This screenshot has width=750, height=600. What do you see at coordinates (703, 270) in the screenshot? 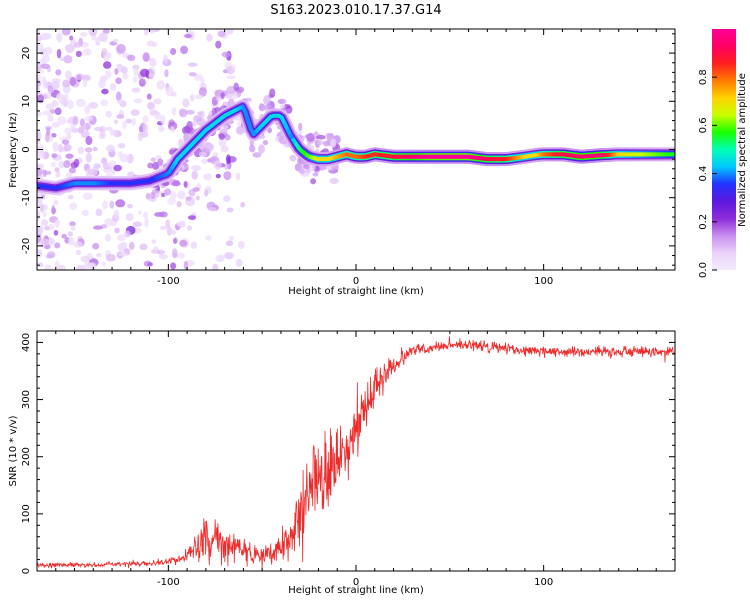
I see `colorbar-tick-label: 0.0` at bounding box center [703, 270].